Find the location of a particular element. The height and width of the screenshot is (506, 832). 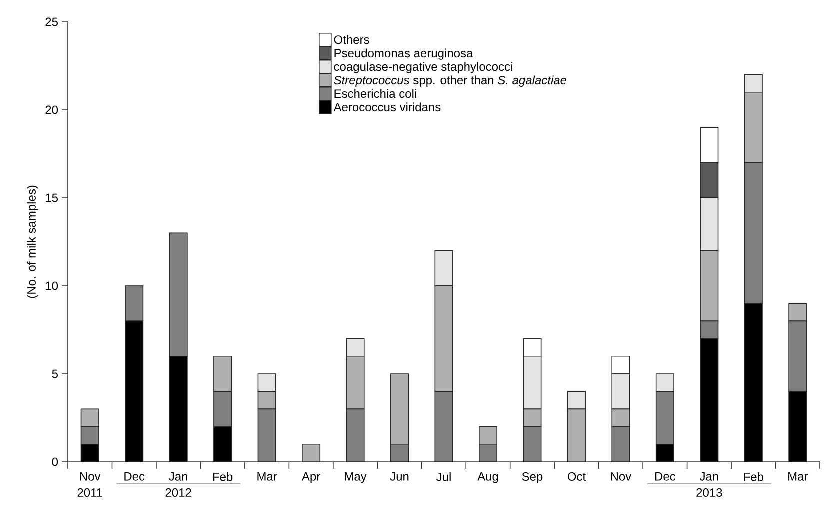

y-tick-label: 0 is located at coordinates (55, 462).